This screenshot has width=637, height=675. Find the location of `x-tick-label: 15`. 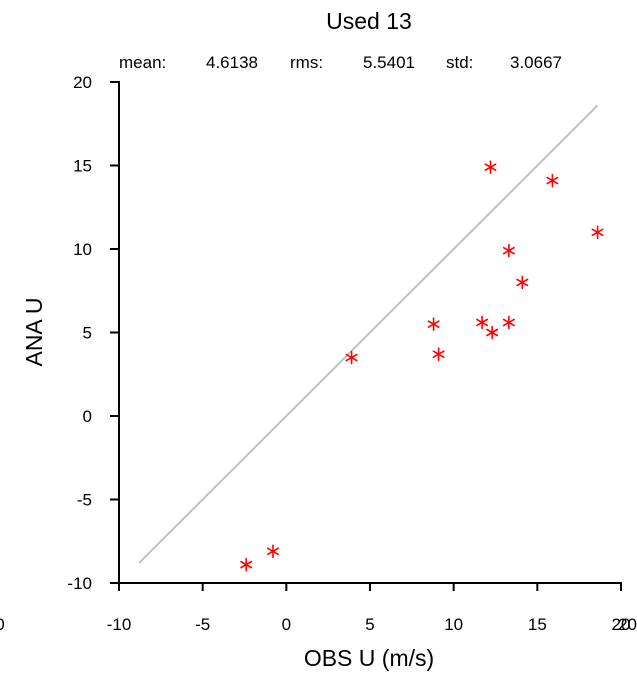

x-tick-label: 15 is located at coordinates (537, 624).